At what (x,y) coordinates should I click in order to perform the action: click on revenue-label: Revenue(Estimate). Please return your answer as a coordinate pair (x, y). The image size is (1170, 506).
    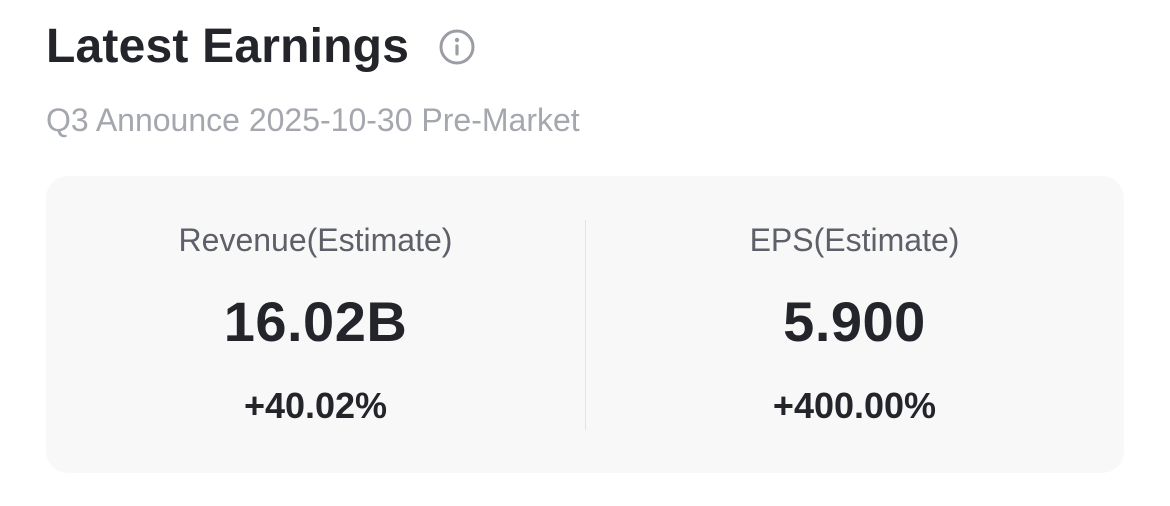
    Looking at the image, I should click on (315, 240).